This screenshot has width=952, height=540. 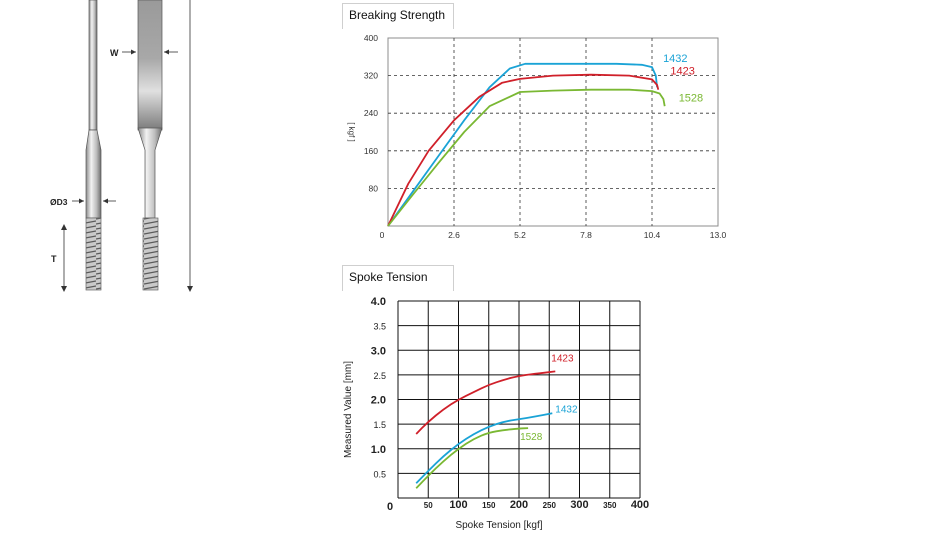 What do you see at coordinates (652, 235) in the screenshot?
I see `x-tick-label: 10.4` at bounding box center [652, 235].